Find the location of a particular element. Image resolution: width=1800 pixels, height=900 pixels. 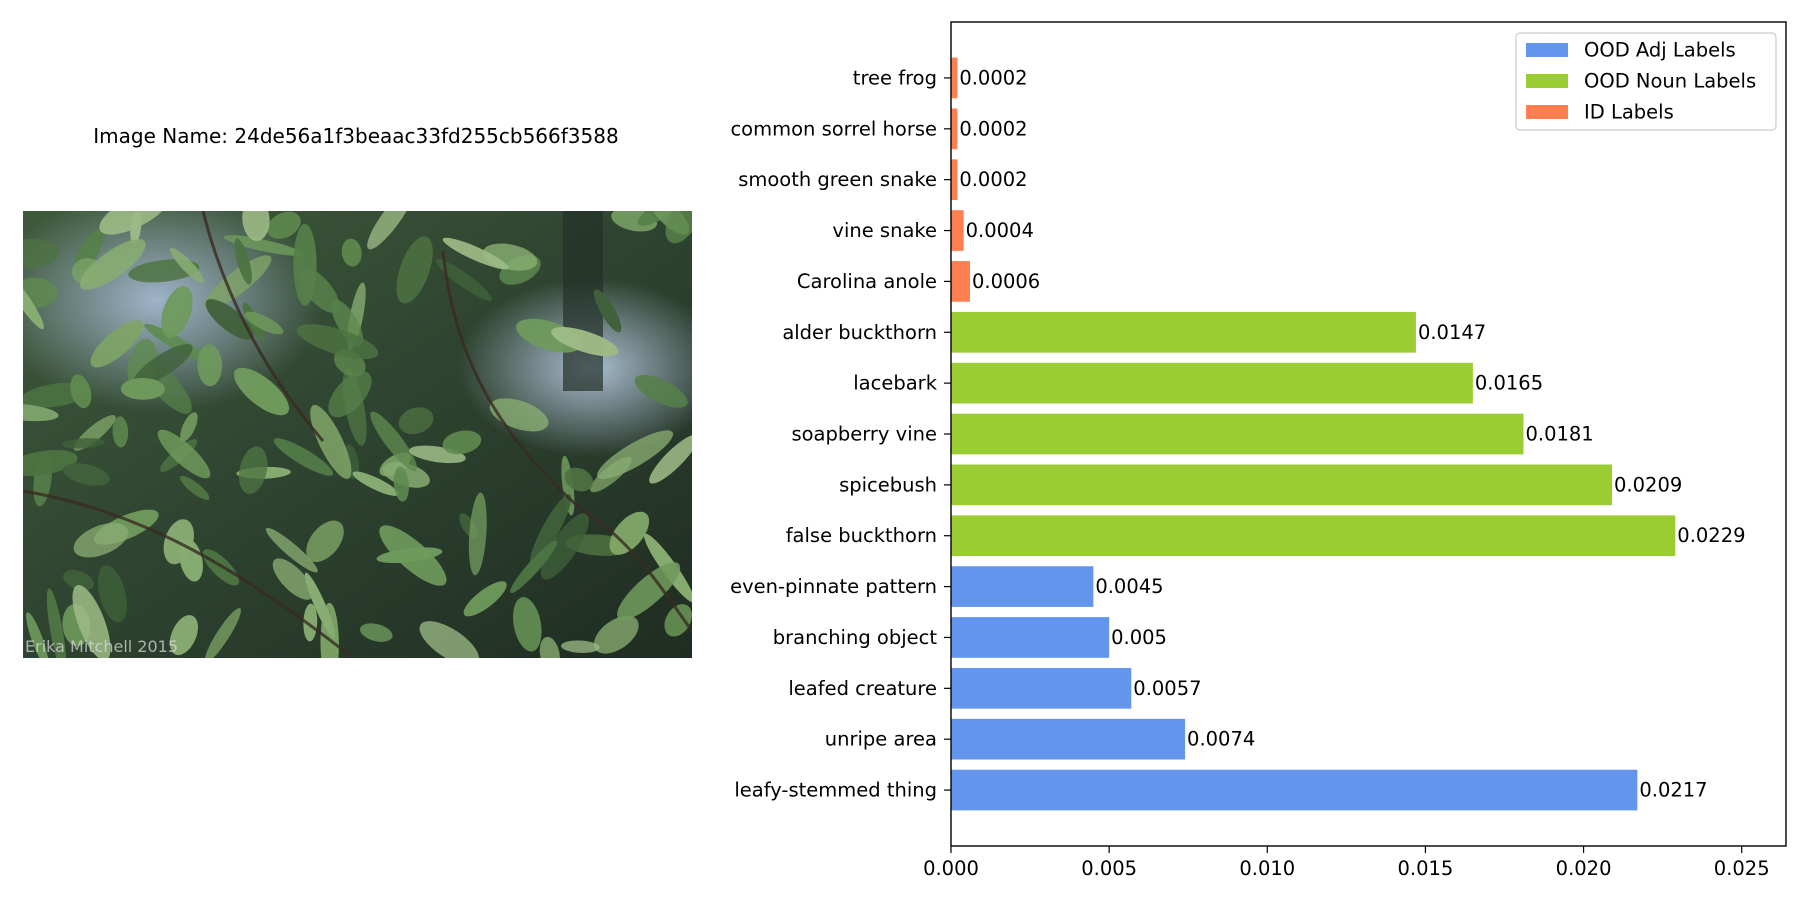

value-label: 0.0057 is located at coordinates (1167, 688).